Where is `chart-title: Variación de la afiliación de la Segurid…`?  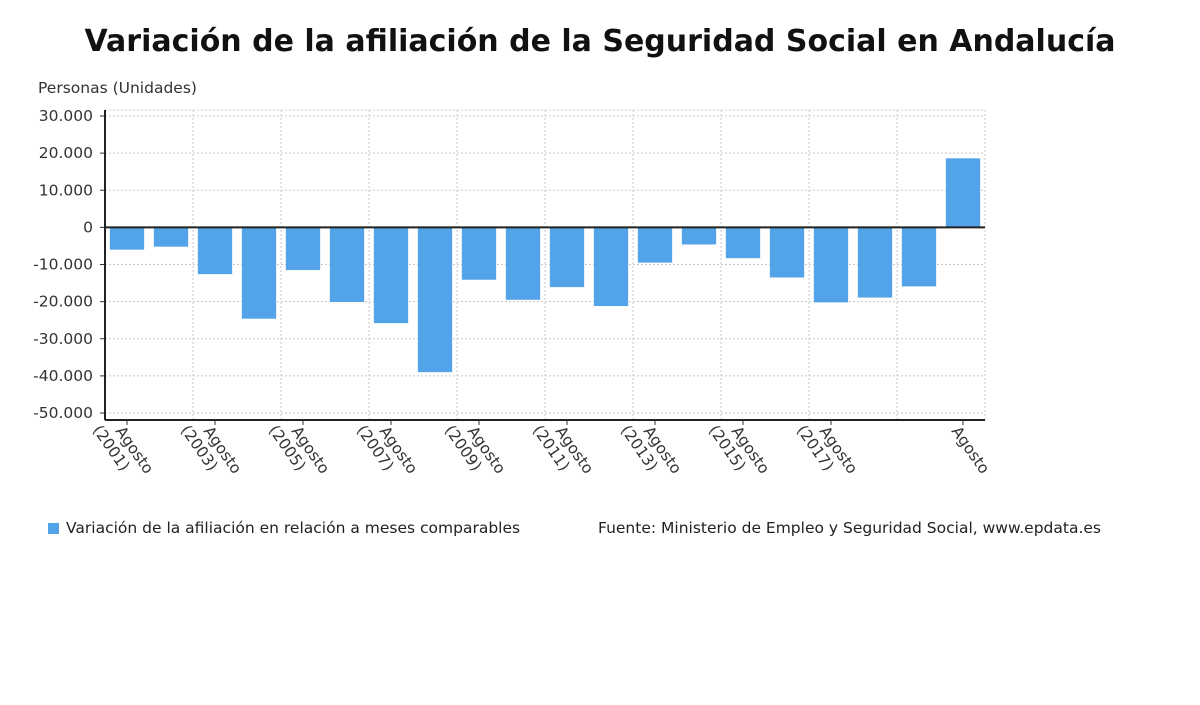 chart-title: Variación de la afiliación de la Segurid… is located at coordinates (600, 41).